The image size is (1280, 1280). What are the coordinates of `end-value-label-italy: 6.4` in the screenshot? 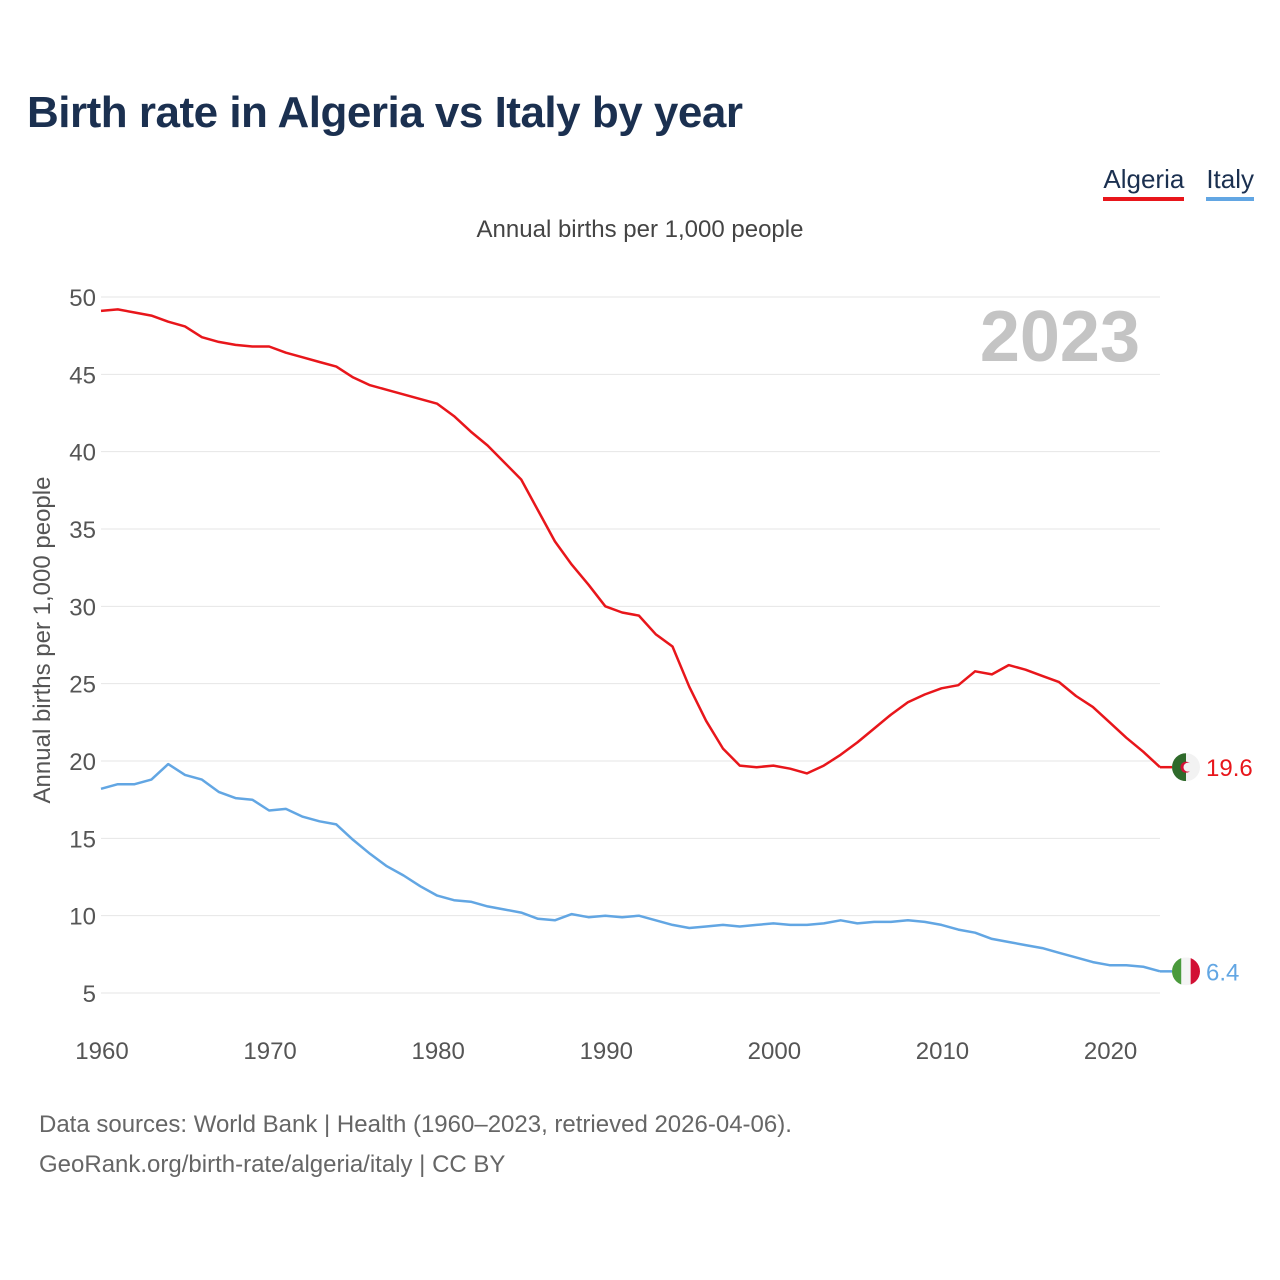 It's located at (1222, 972).